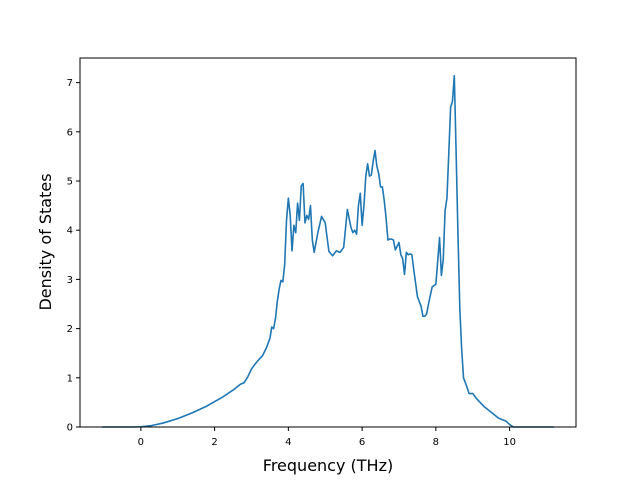 The width and height of the screenshot is (640, 480). Describe the element at coordinates (436, 442) in the screenshot. I see `x-tick-label: 8` at that location.